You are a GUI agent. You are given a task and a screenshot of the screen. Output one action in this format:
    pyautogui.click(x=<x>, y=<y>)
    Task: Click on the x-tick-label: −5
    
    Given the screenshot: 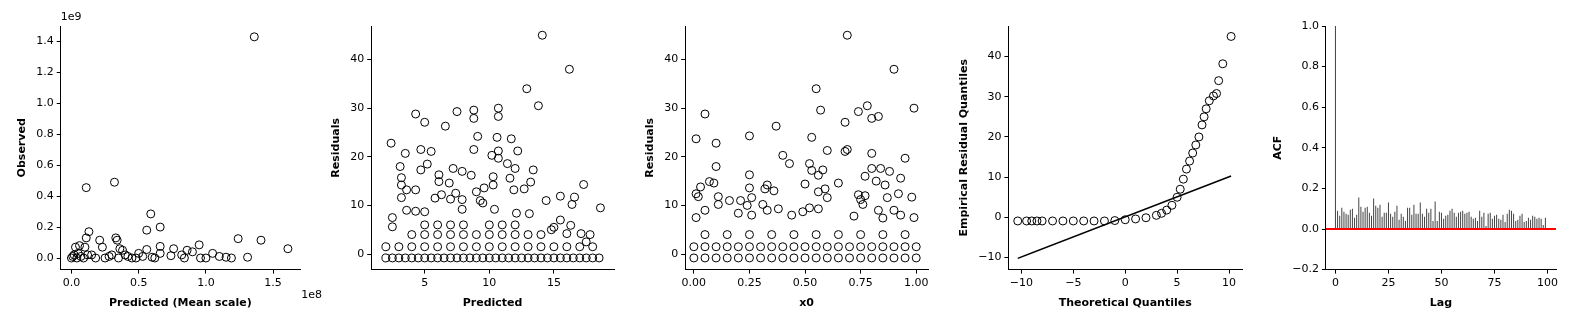 What is the action you would take?
    pyautogui.click(x=1073, y=283)
    